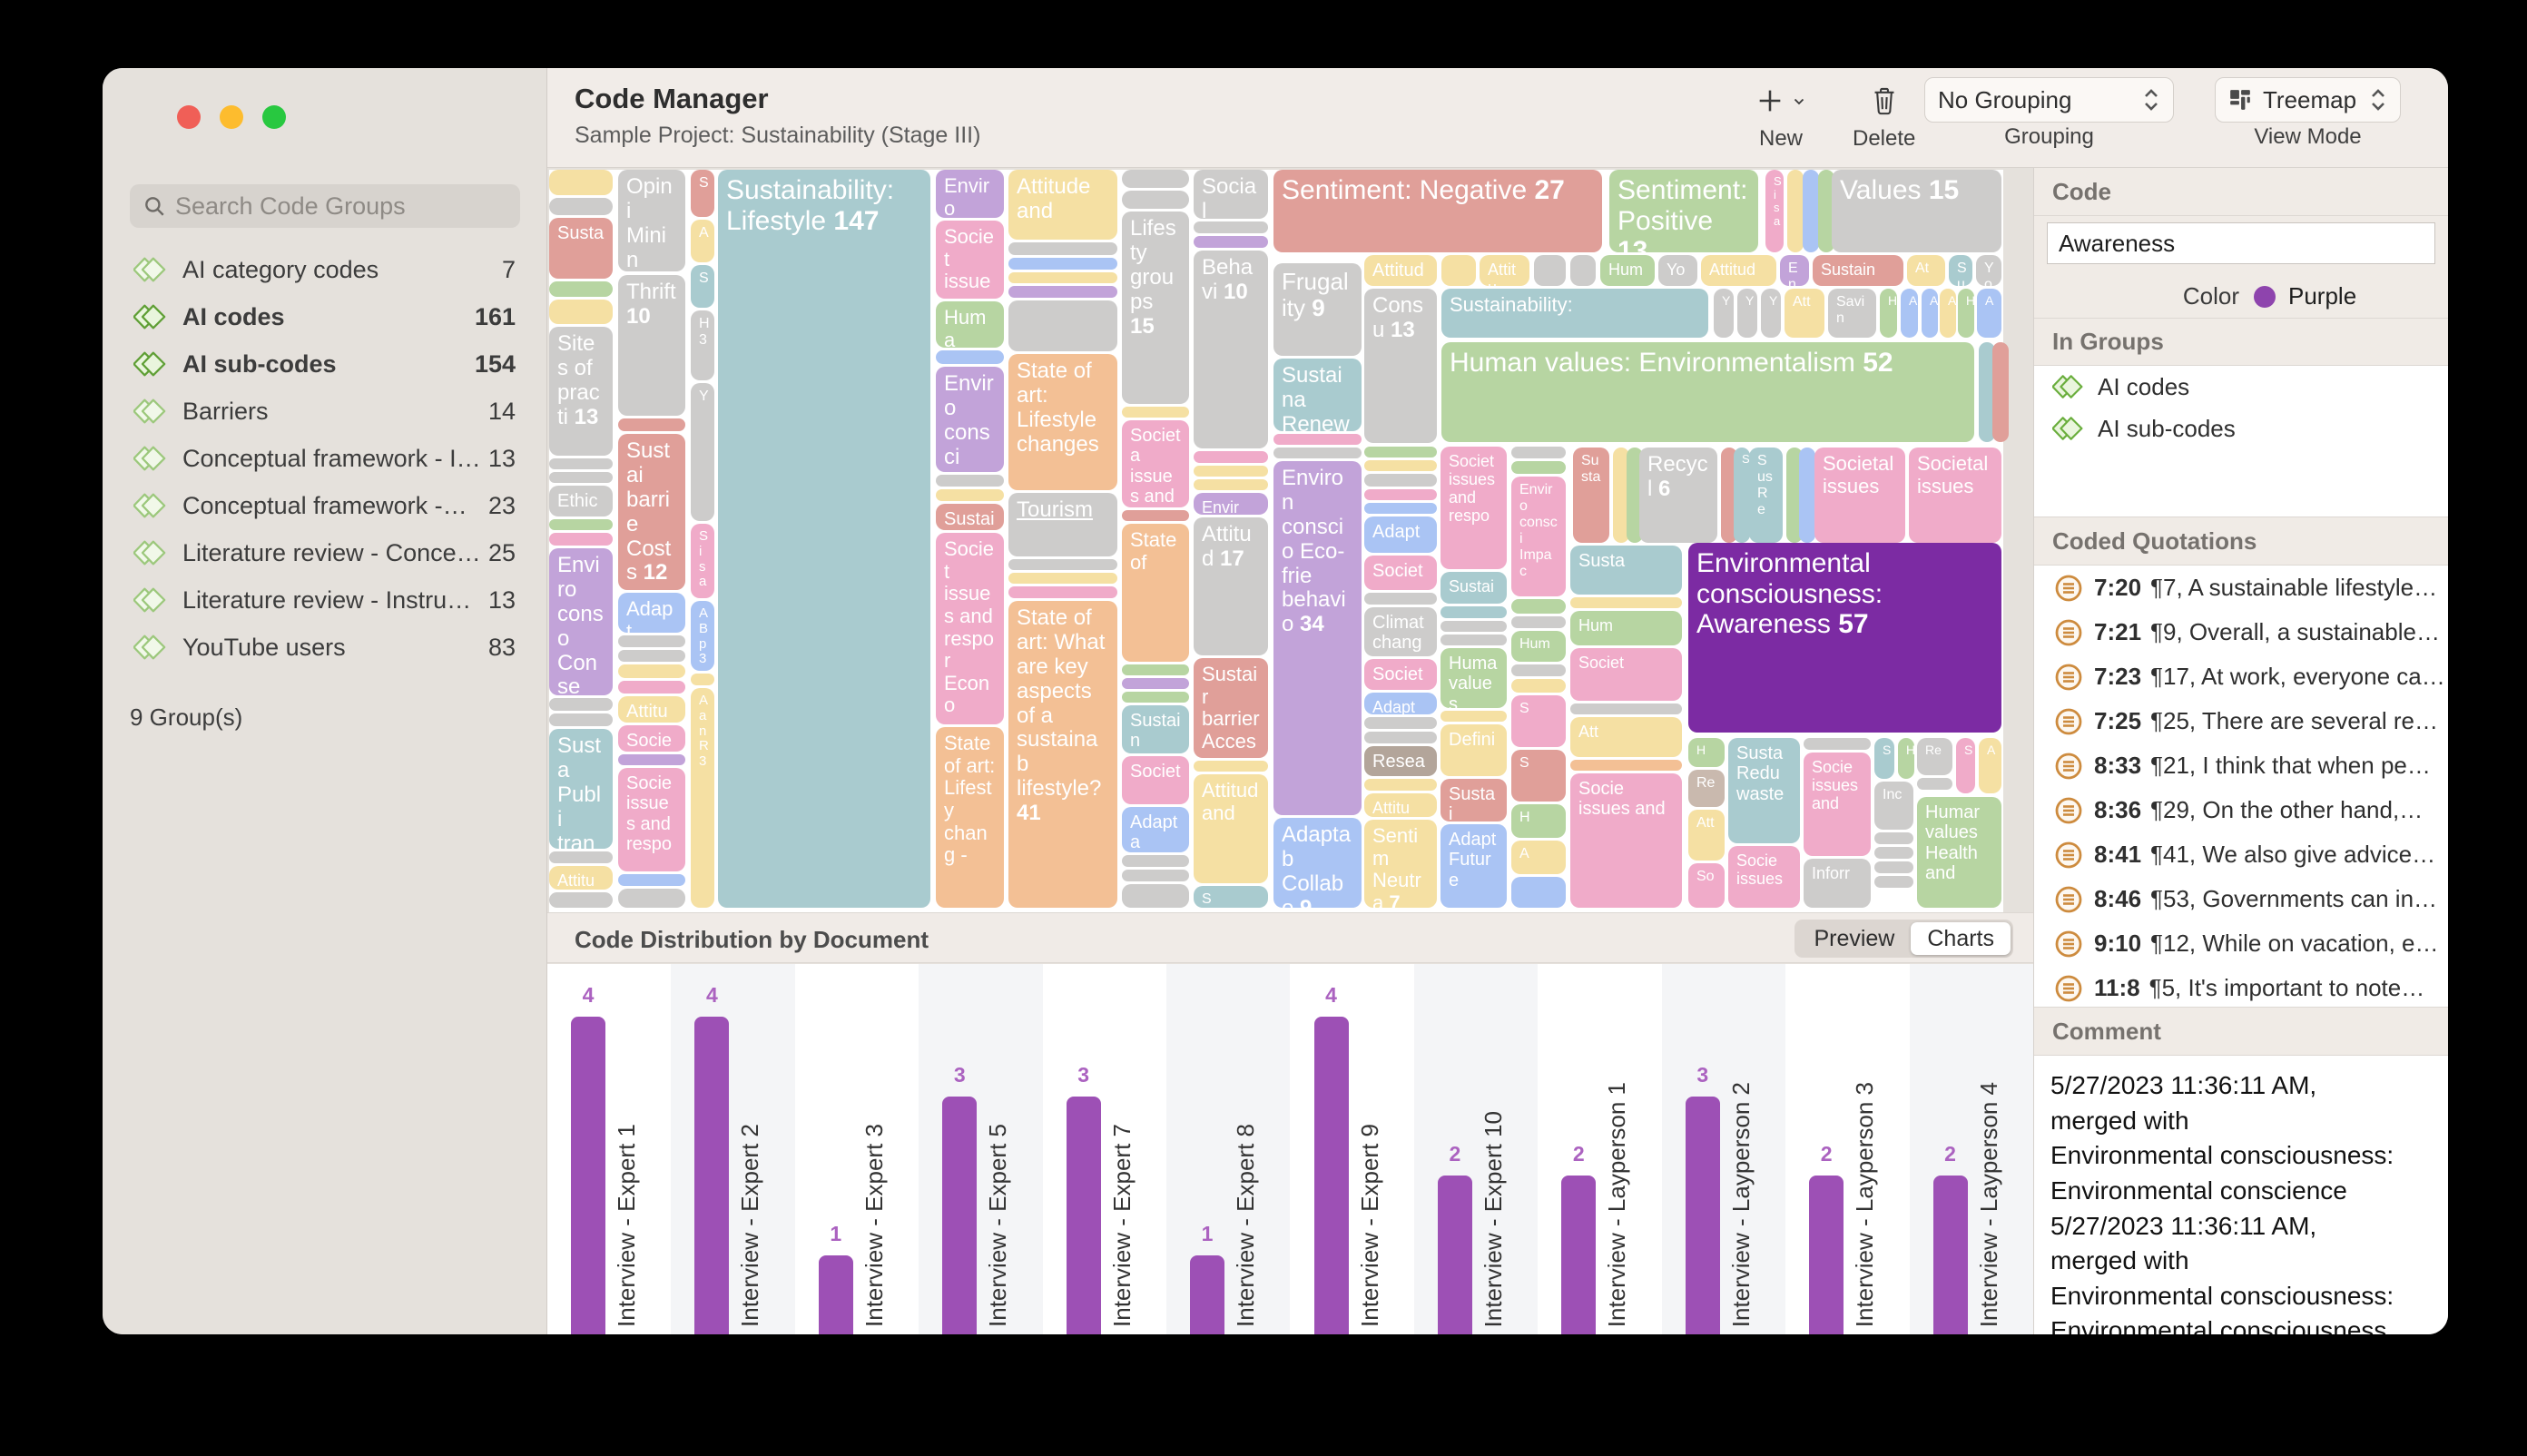 This screenshot has height=1456, width=2527. Describe the element at coordinates (970, 419) in the screenshot. I see `treemap-tile-enviro-consci-conce: Enviro consci Conce 13` at that location.